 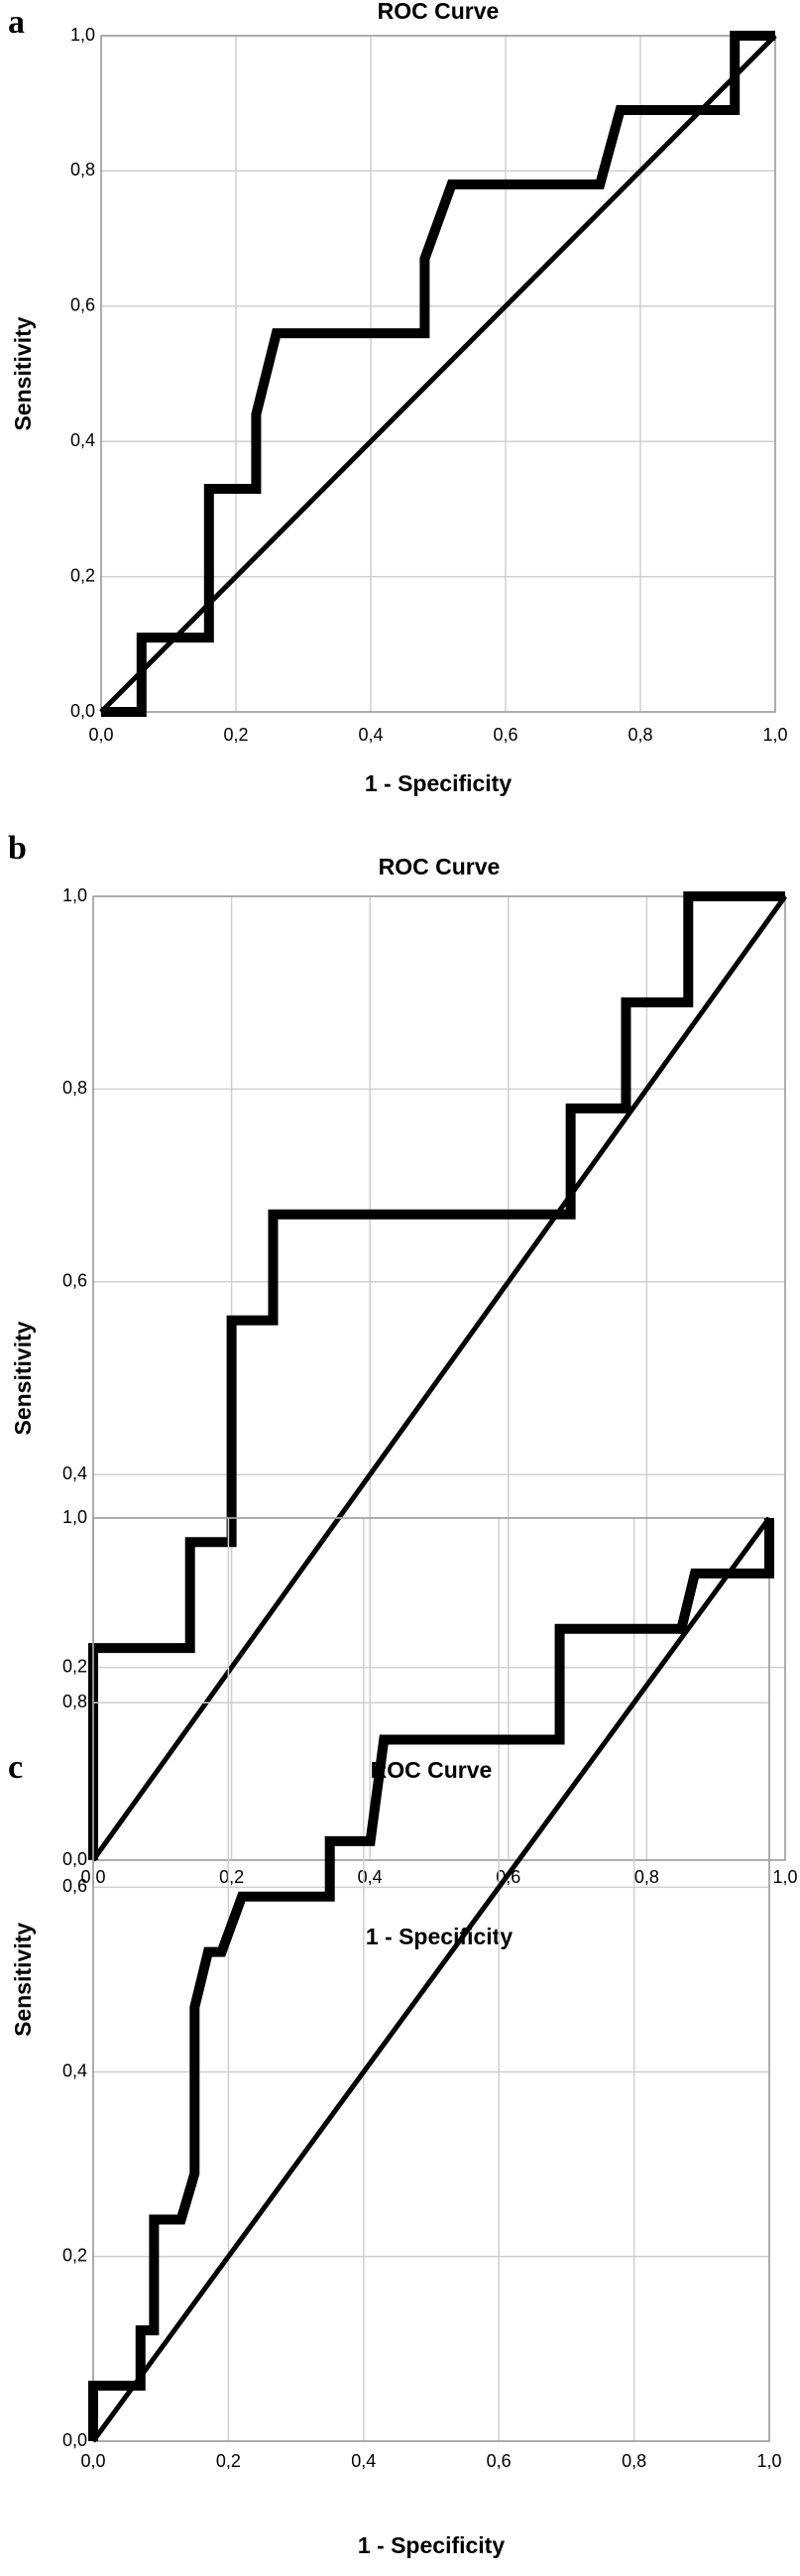 I want to click on panel-label: c, so click(x=16, y=1767).